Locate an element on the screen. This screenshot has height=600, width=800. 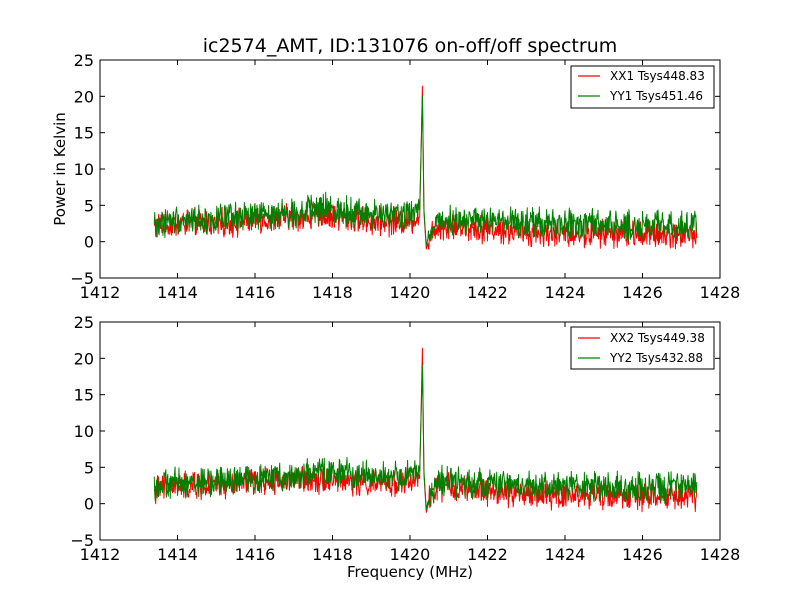
legend-top: XX1 Tsys448.83 YY1 Tsys451.46 is located at coordinates (642, 87).